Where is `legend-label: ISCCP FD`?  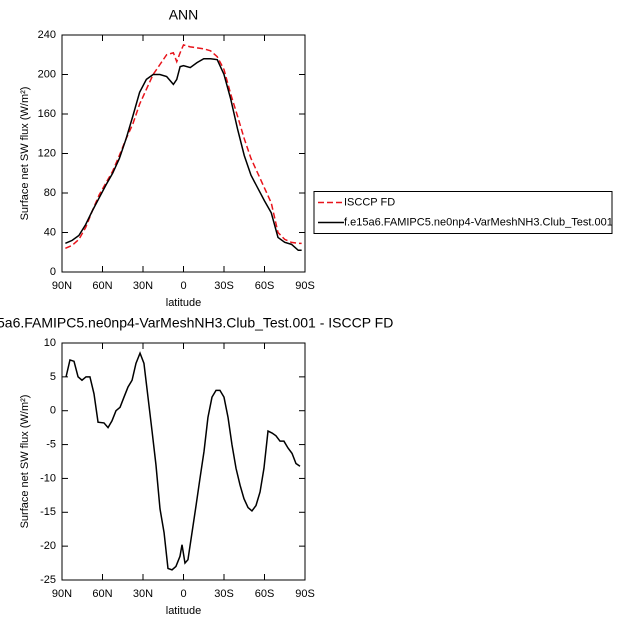
legend-label: ISCCP FD is located at coordinates (369, 202).